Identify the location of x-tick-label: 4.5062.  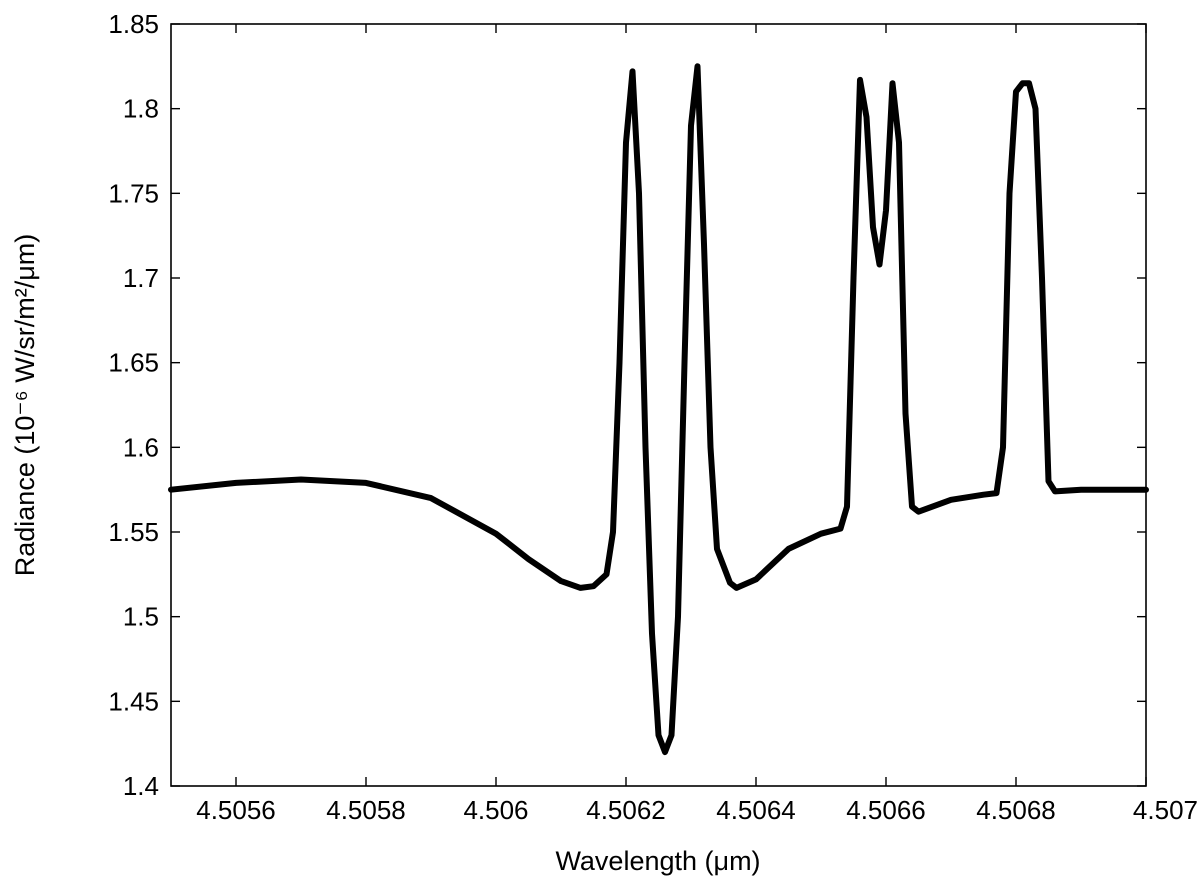
(626, 810).